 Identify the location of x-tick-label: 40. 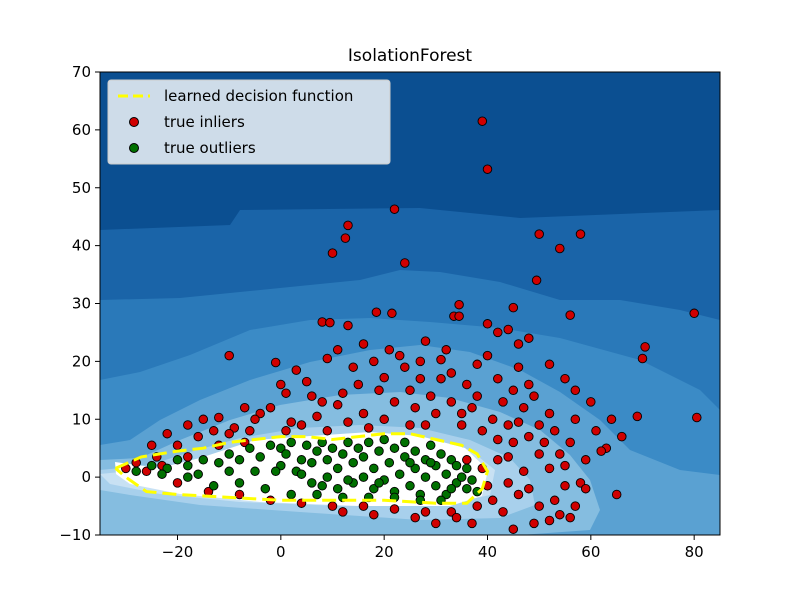
(487, 552).